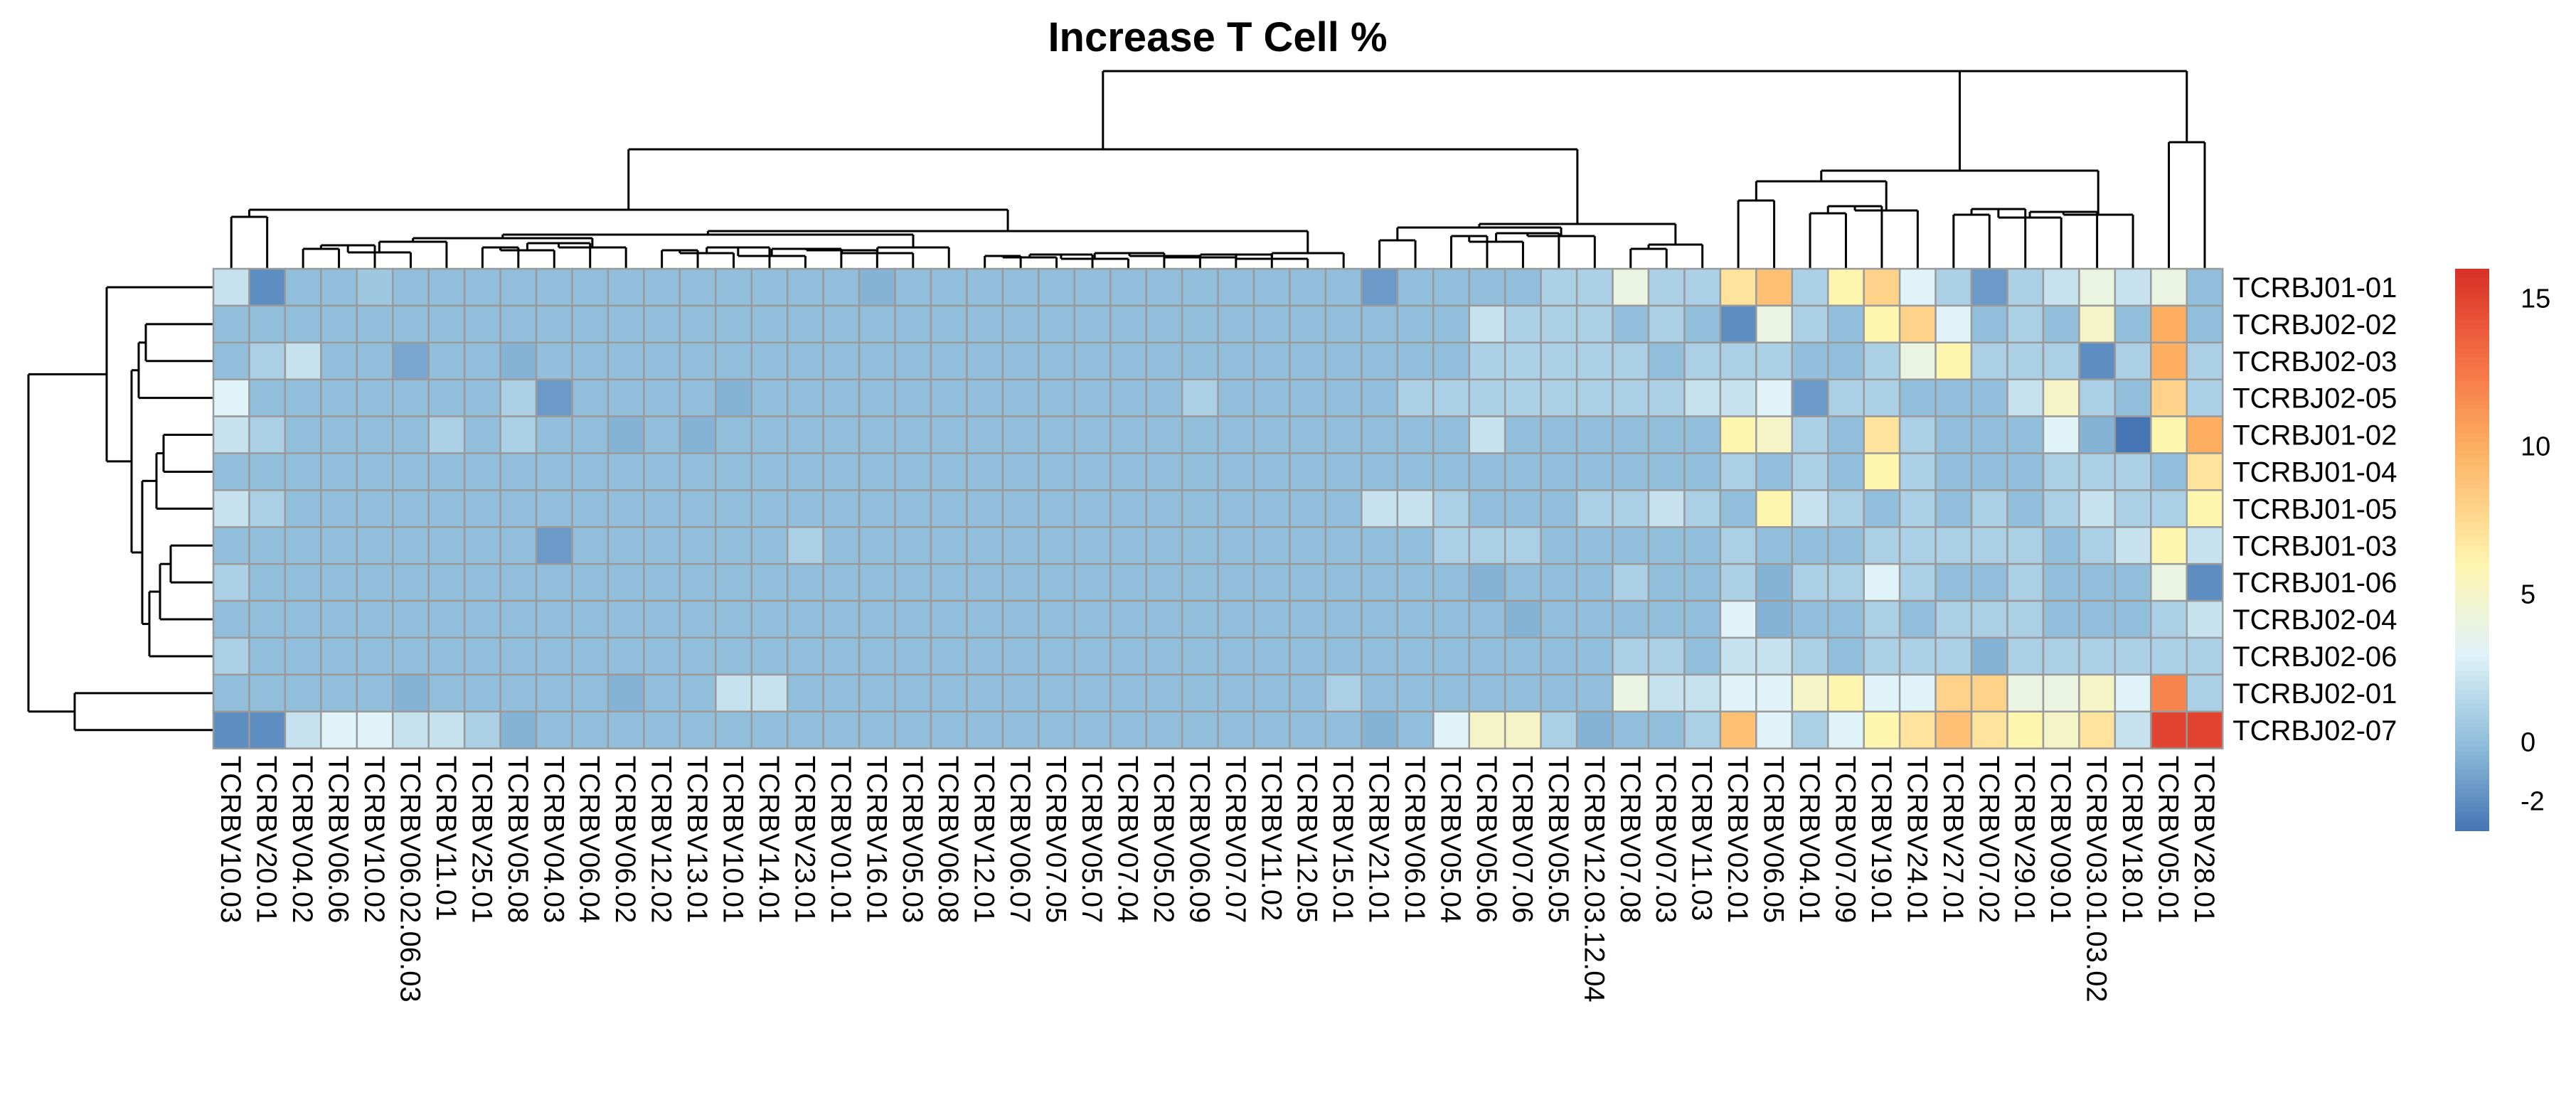  What do you see at coordinates (2314, 657) in the screenshot?
I see `row-label: TCRBJ02-06` at bounding box center [2314, 657].